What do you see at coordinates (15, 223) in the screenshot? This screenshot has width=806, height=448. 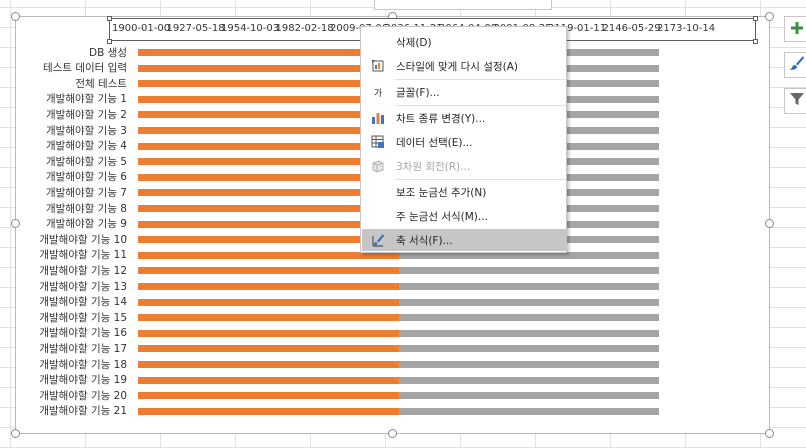 I see `resize-handle-middle-left` at bounding box center [15, 223].